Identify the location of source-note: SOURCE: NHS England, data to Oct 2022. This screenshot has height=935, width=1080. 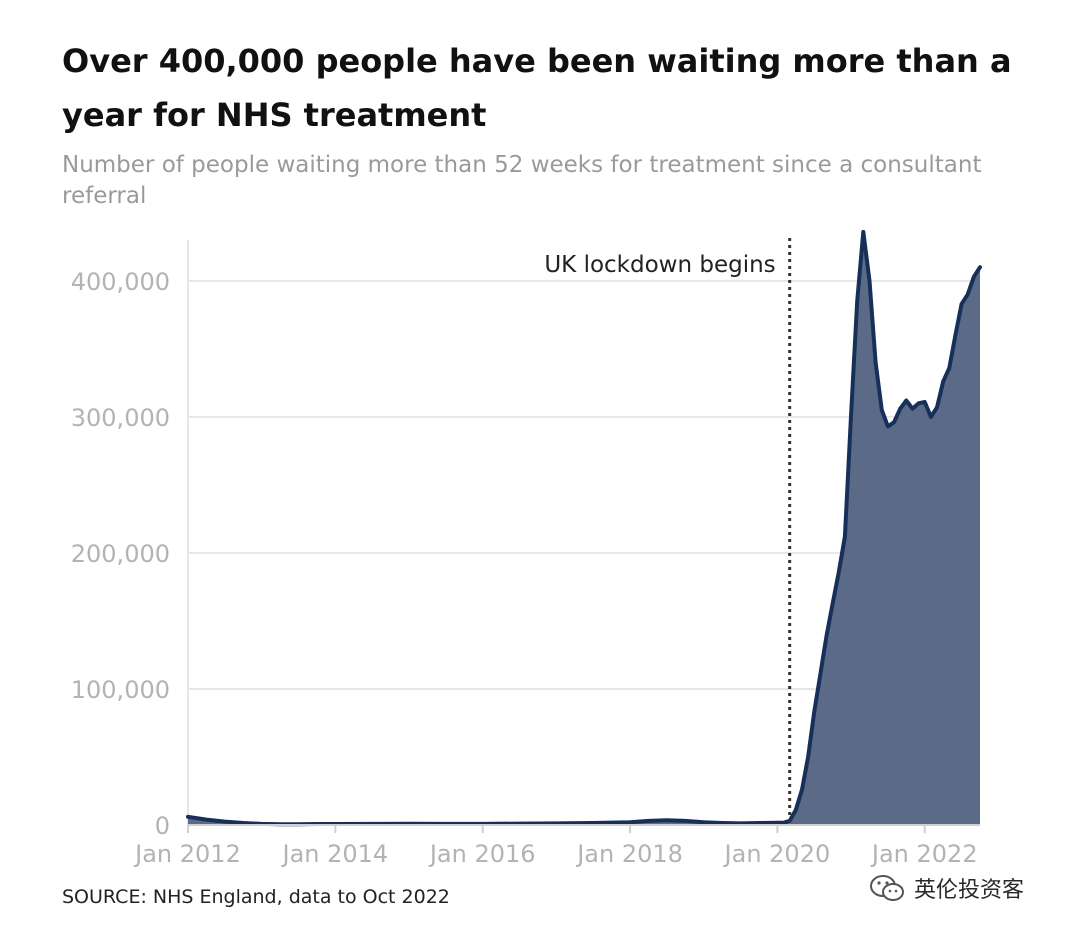
(256, 897).